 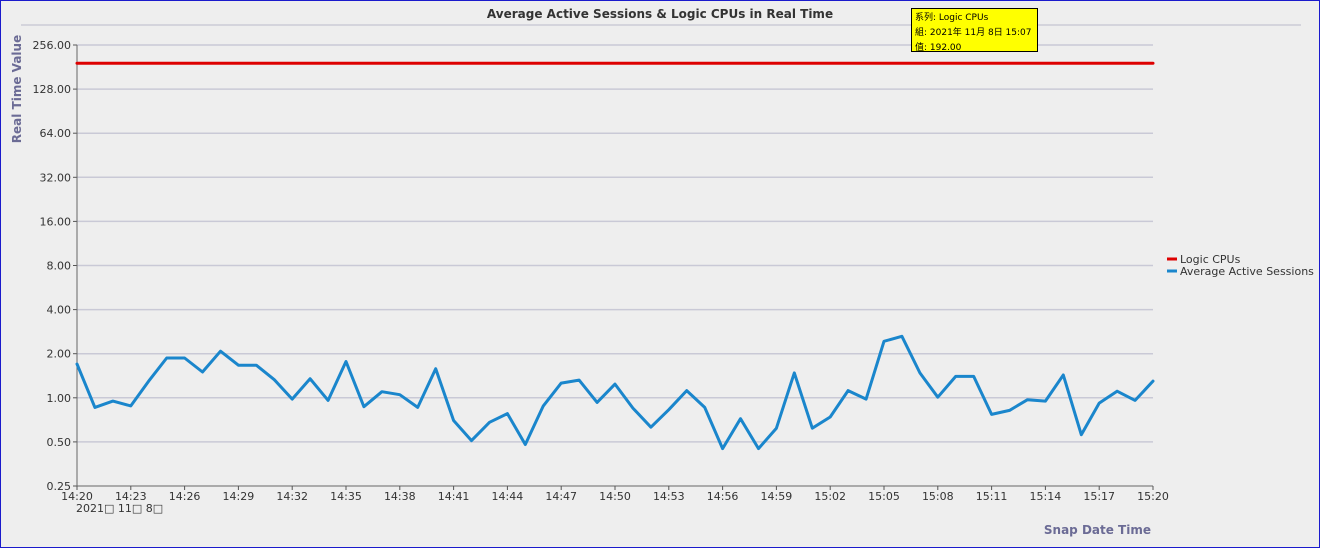 I want to click on y-tick-label: 0.25, so click(x=59, y=486).